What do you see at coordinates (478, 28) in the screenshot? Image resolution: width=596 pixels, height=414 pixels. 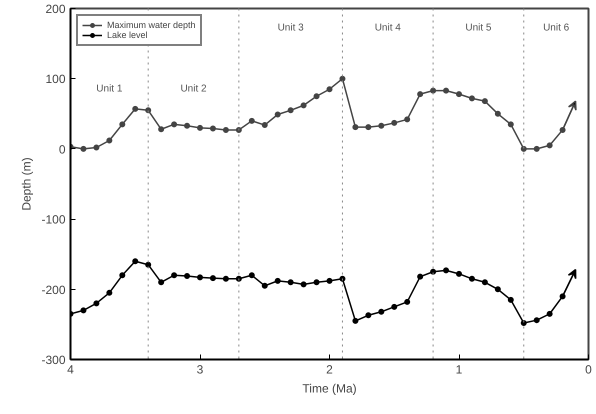 I see `annotation: Unit 5` at bounding box center [478, 28].